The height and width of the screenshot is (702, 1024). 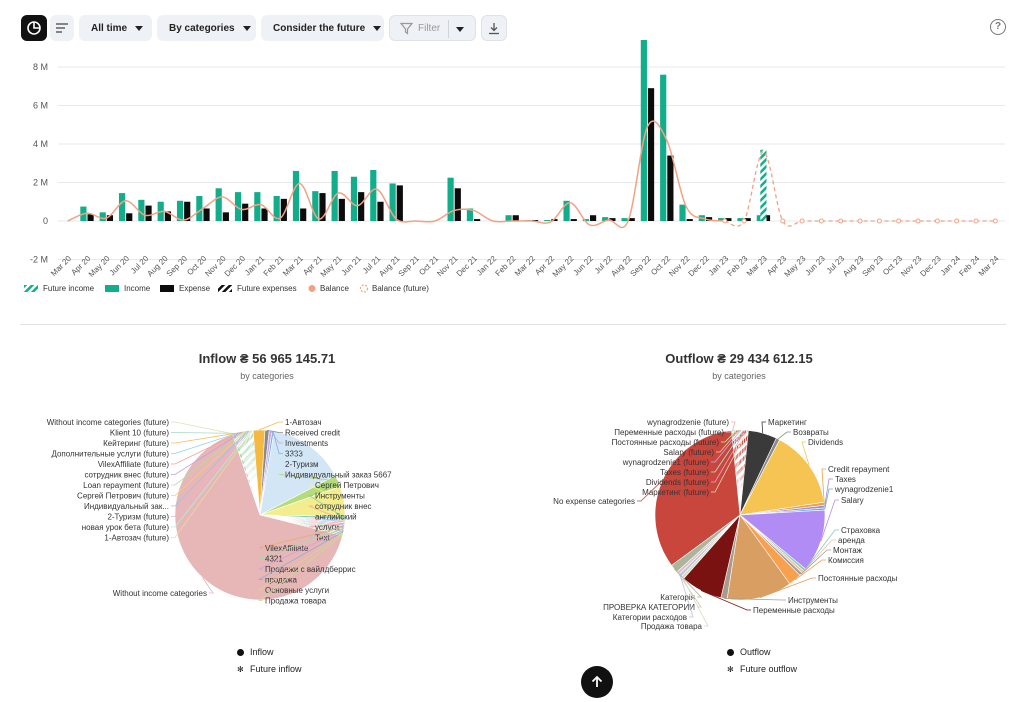 I want to click on chart-type-button, so click(x=34, y=28).